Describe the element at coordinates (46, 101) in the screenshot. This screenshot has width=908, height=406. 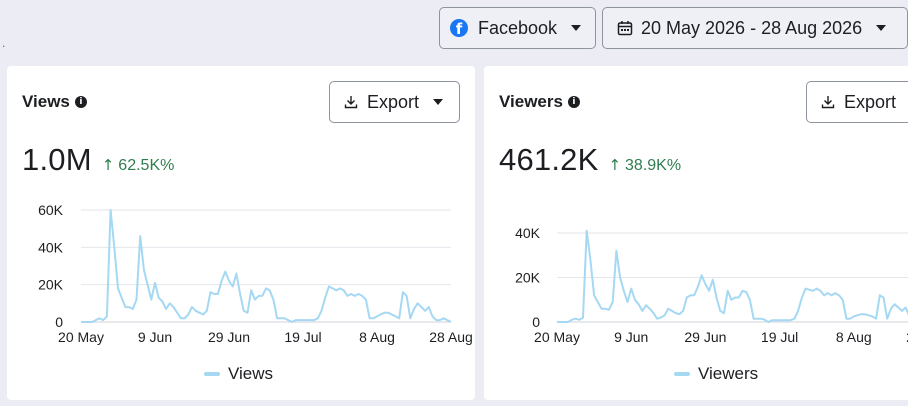
I see `card-title-text: Views` at that location.